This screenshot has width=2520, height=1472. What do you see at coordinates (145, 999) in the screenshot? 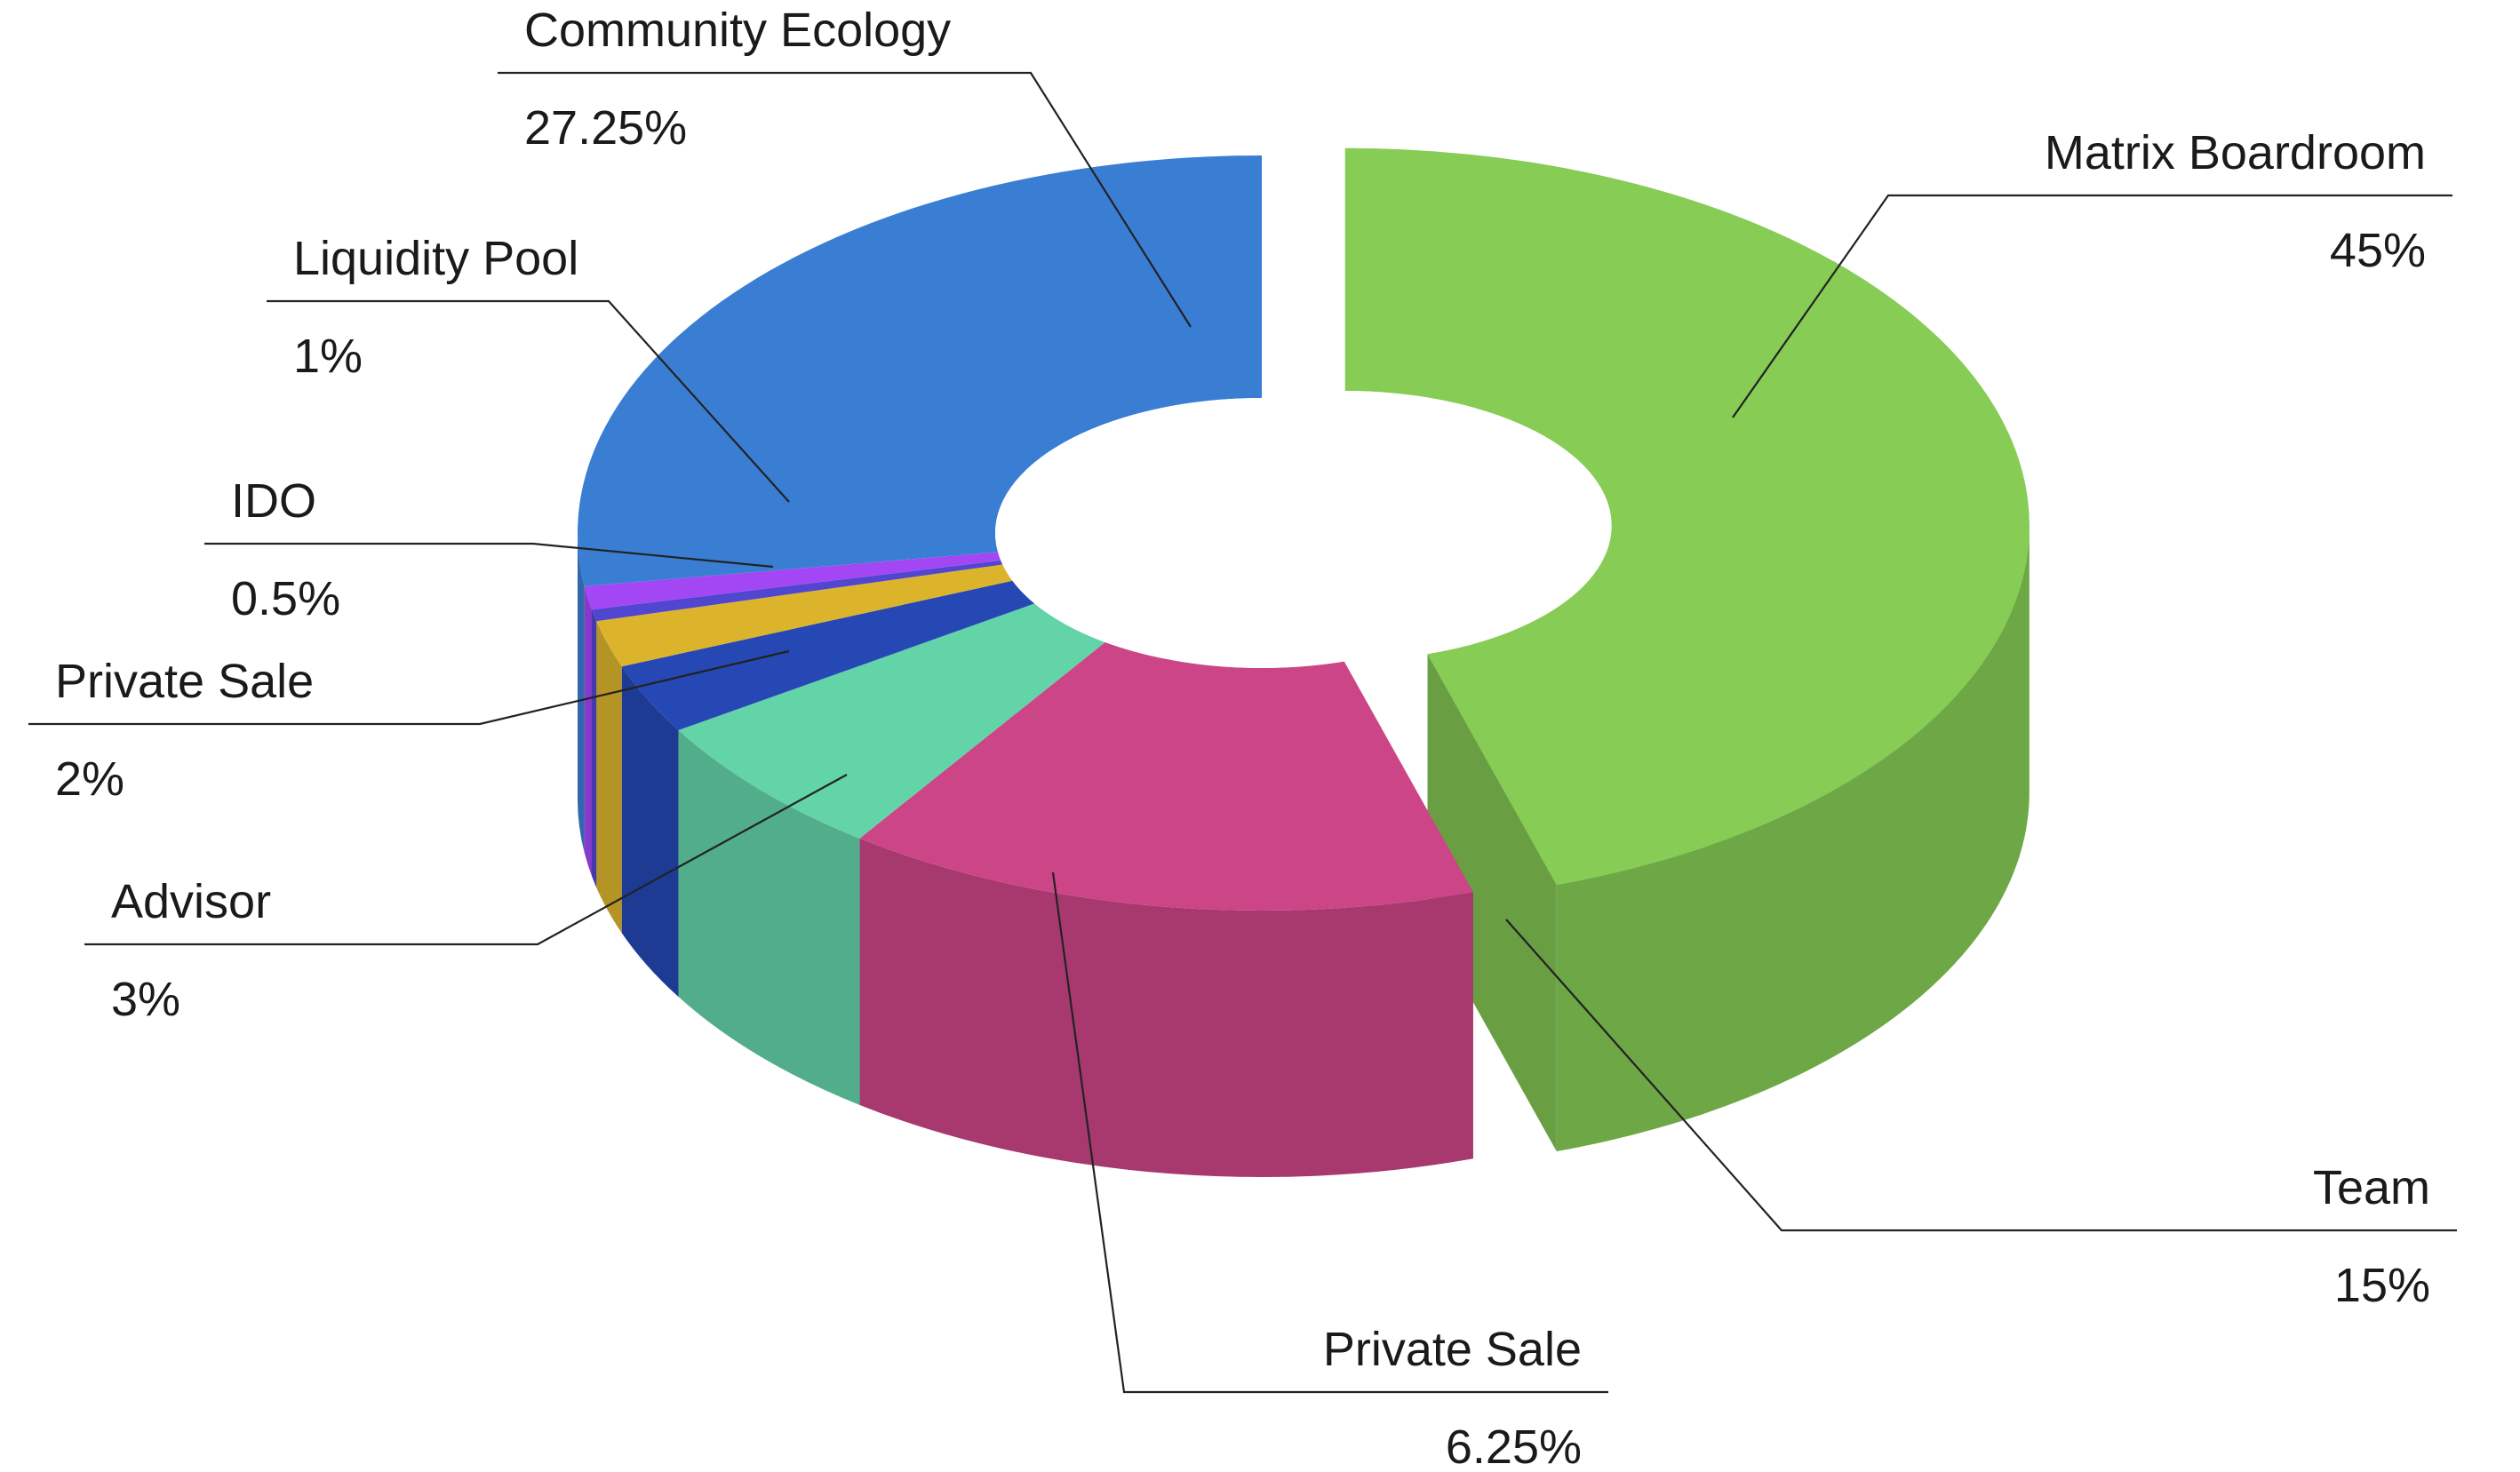
I see `slice-value-label: 3%` at bounding box center [145, 999].